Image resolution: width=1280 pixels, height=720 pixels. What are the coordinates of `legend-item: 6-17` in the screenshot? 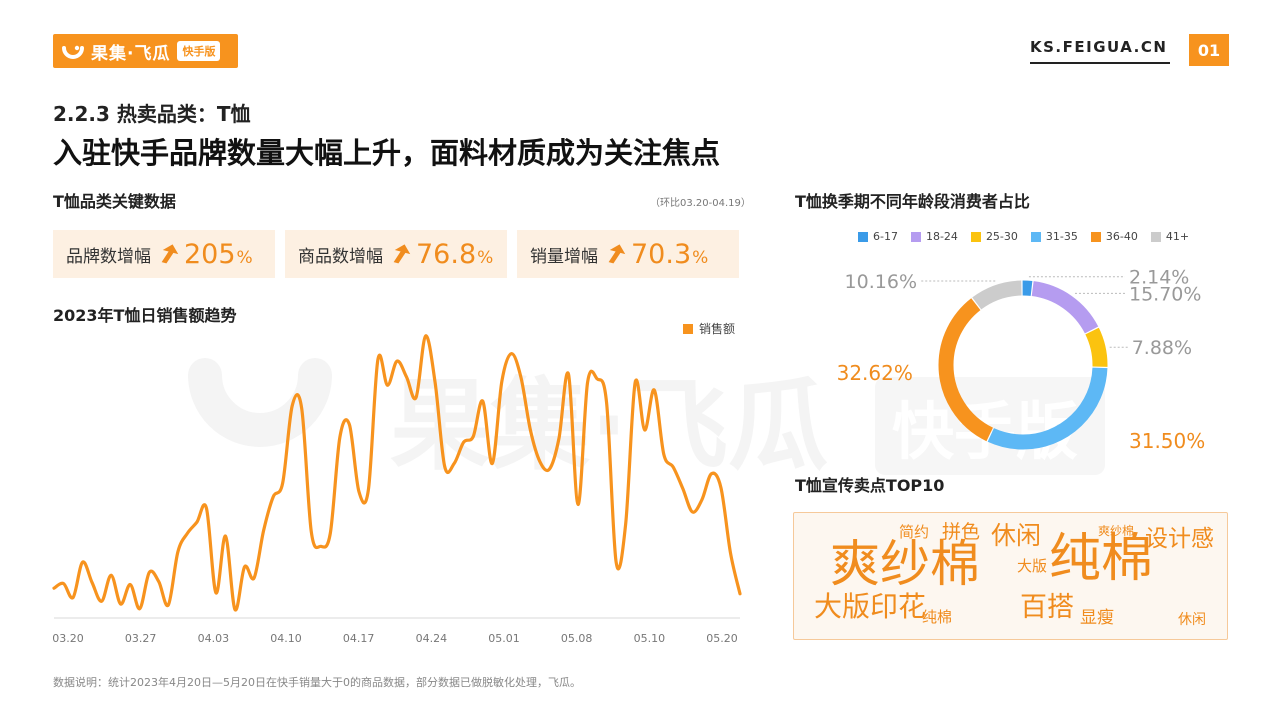 It's located at (878, 236).